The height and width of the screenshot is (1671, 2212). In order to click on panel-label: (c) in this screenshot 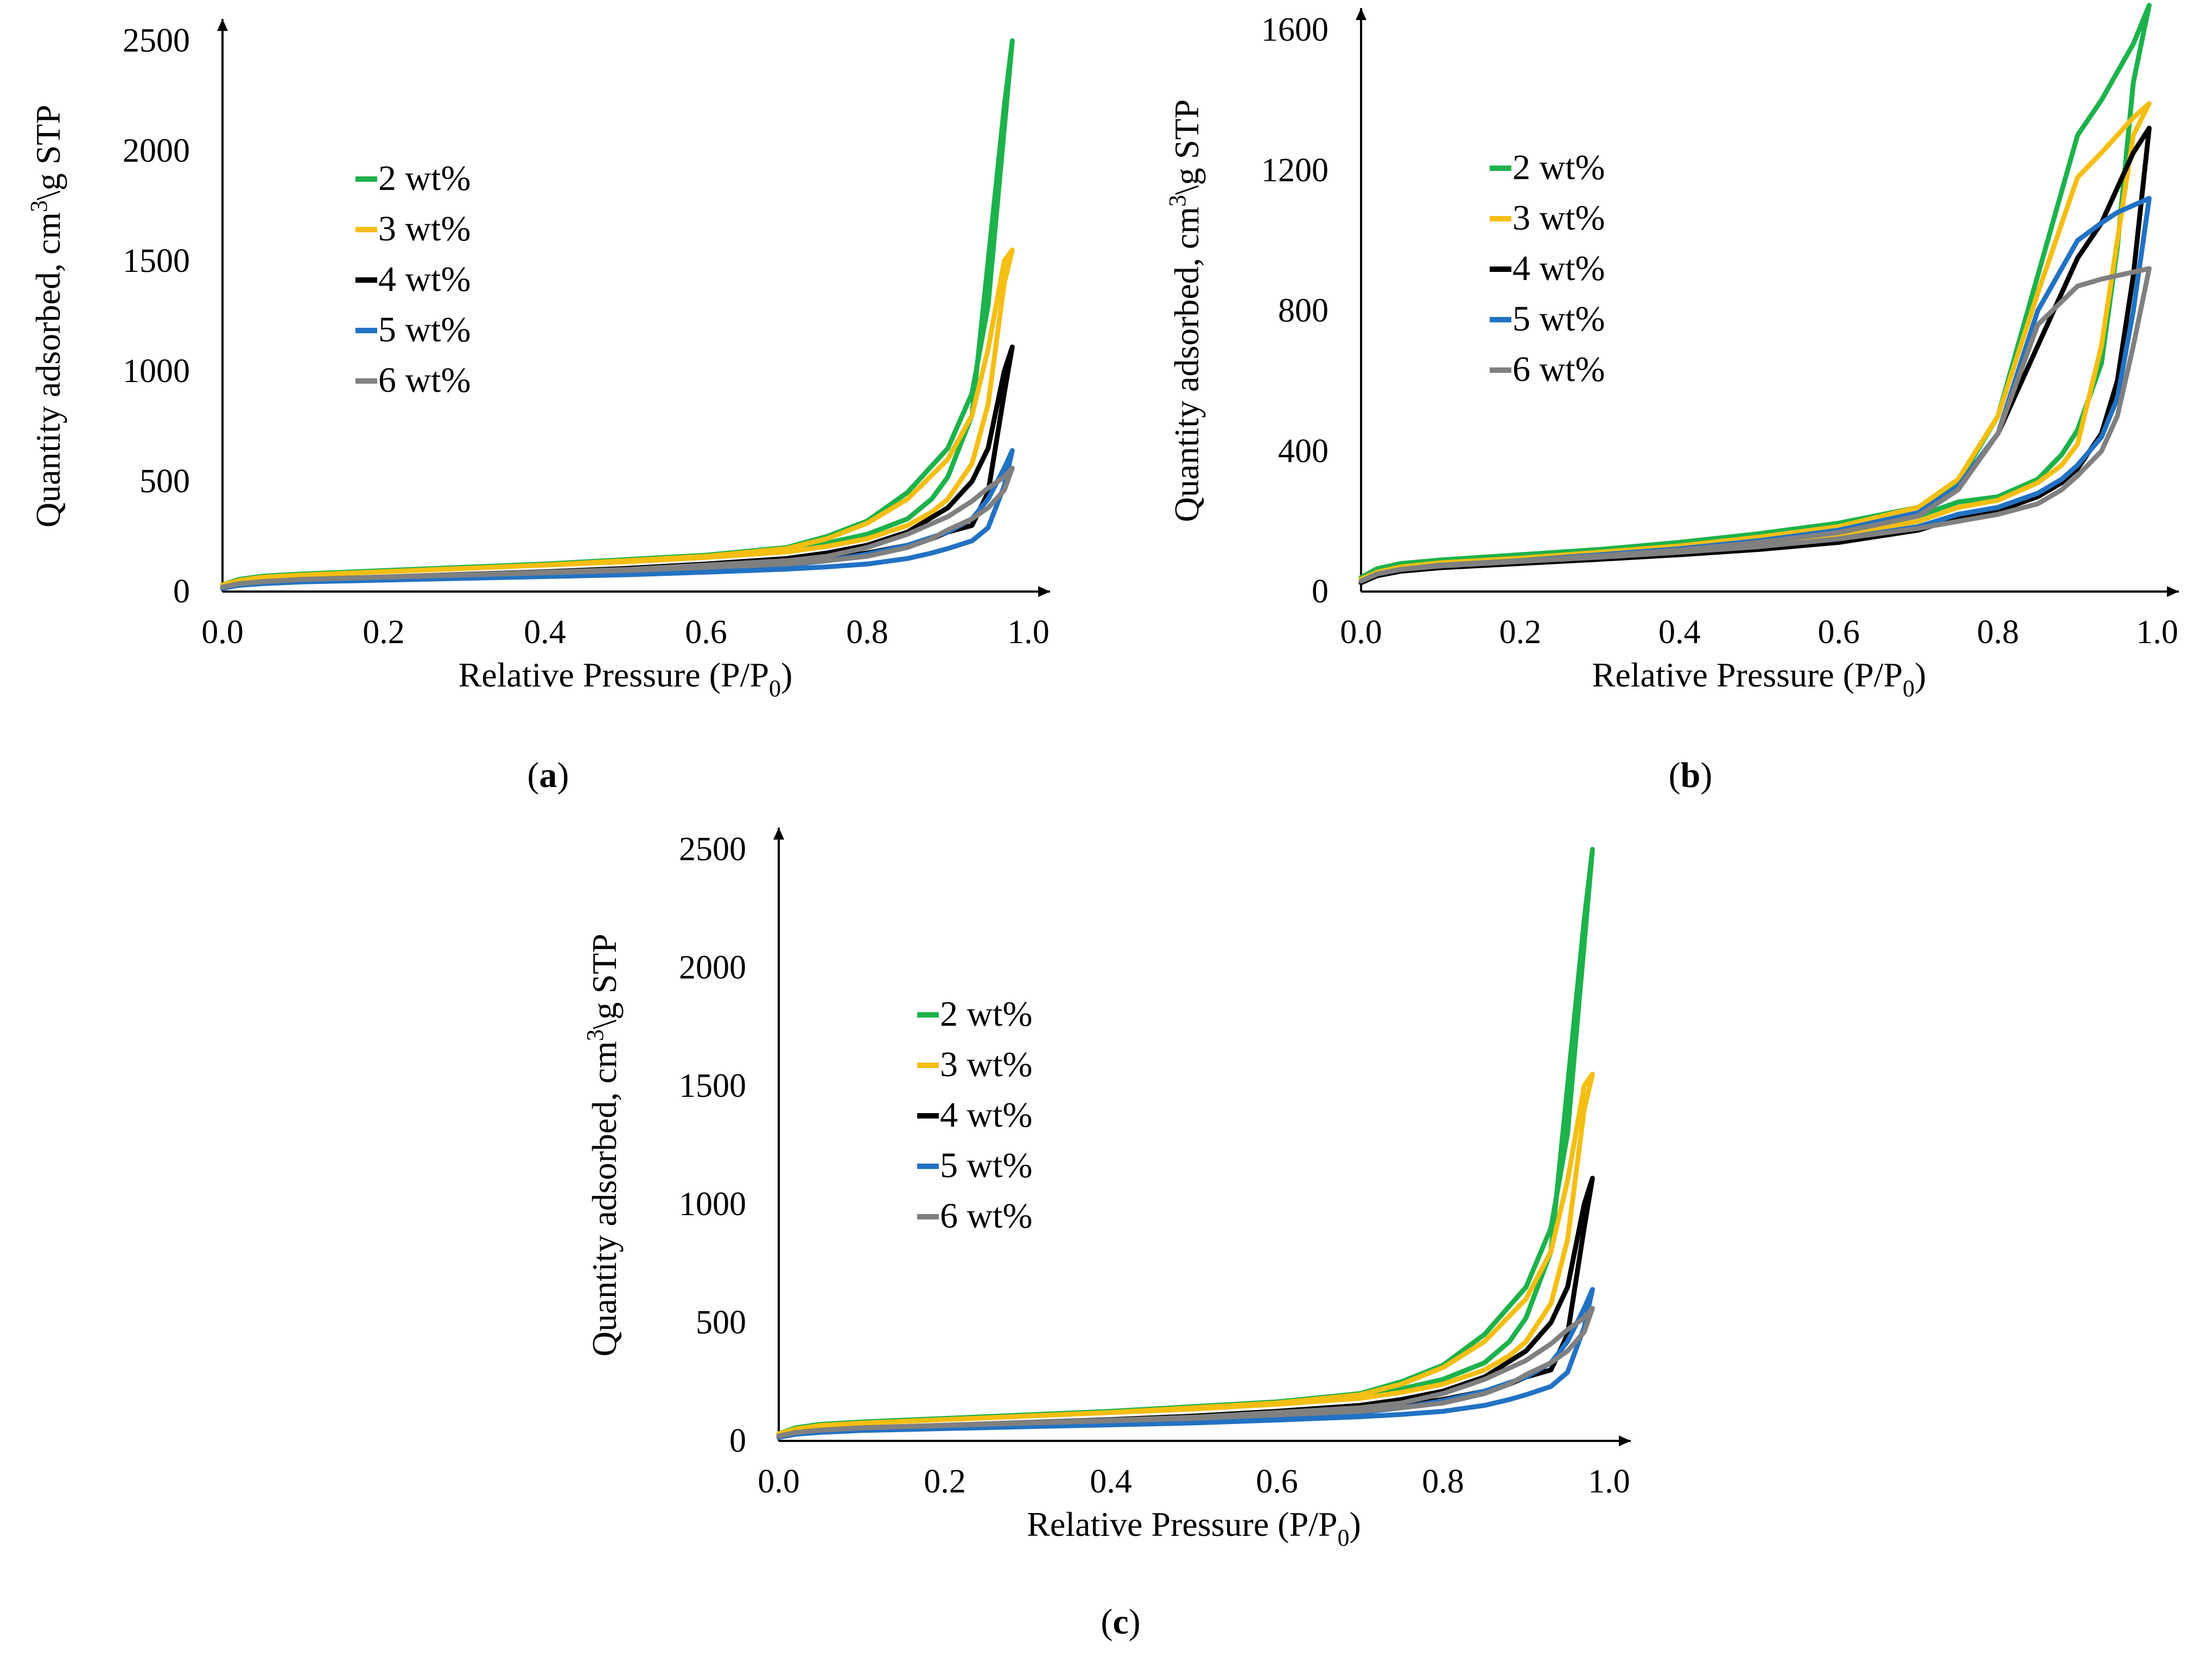, I will do `click(1120, 1622)`.